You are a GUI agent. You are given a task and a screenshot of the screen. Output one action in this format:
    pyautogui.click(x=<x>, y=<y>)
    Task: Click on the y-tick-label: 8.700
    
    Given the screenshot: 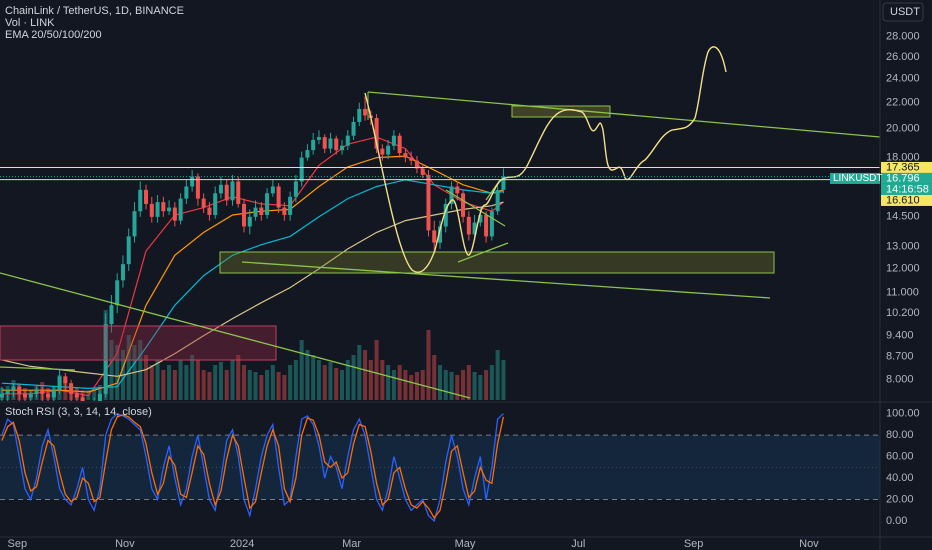 What is the action you would take?
    pyautogui.click(x=900, y=357)
    